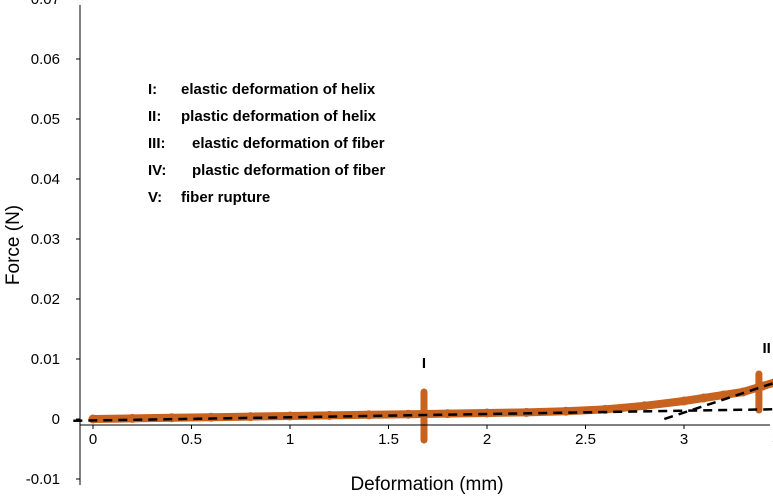 Image resolution: width=773 pixels, height=496 pixels. What do you see at coordinates (289, 170) in the screenshot?
I see `legend-description: plastic deformation of fiber` at bounding box center [289, 170].